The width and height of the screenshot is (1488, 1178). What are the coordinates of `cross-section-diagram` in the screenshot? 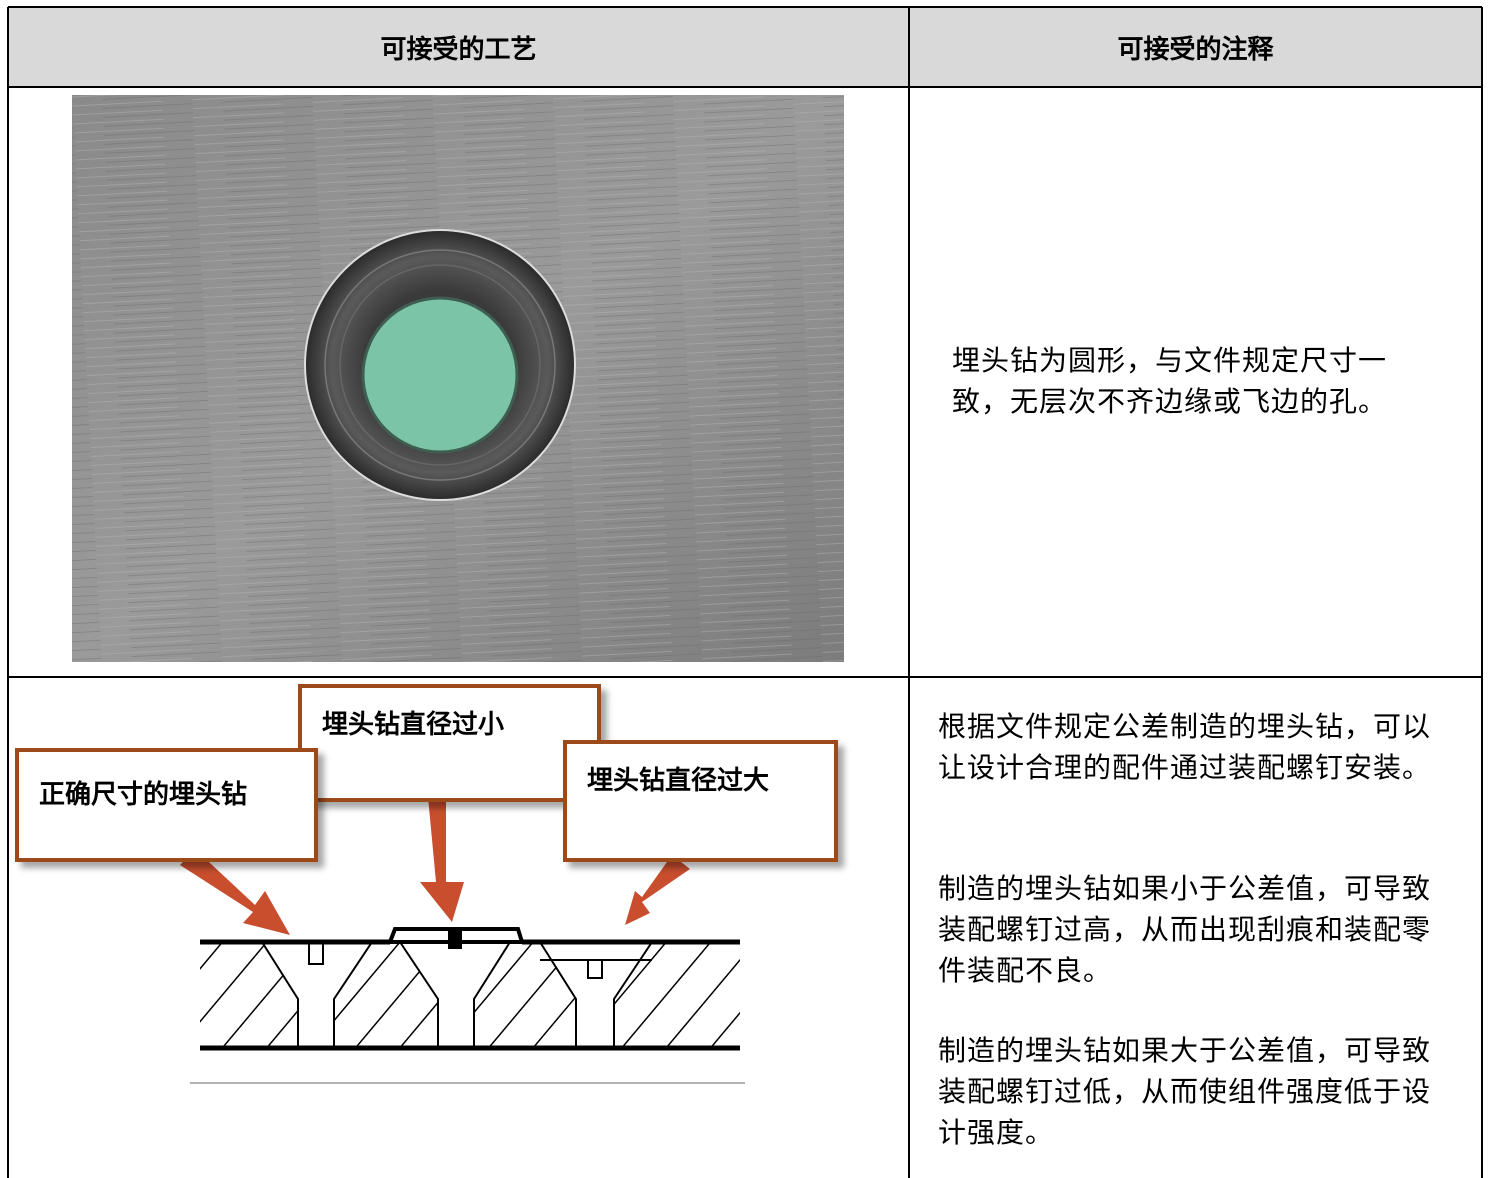 It's located at (462, 940).